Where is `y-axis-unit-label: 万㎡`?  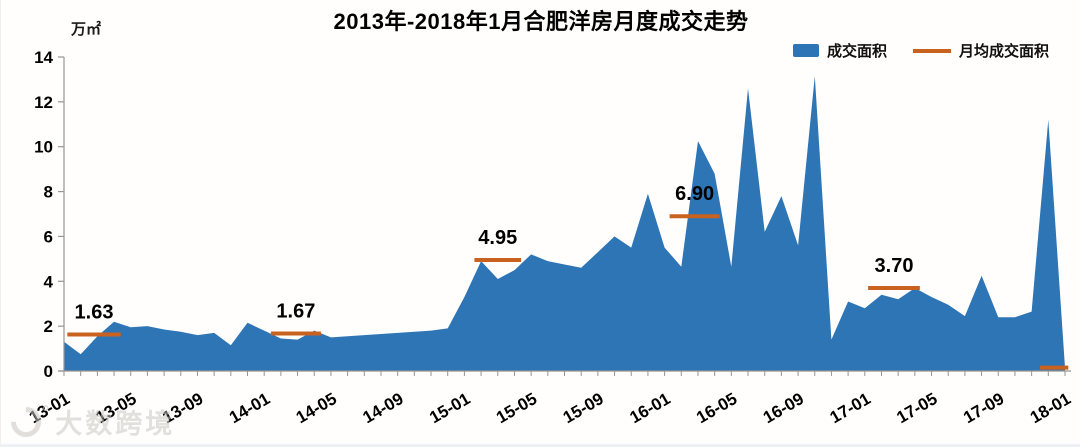 y-axis-unit-label: 万㎡ is located at coordinates (86, 29).